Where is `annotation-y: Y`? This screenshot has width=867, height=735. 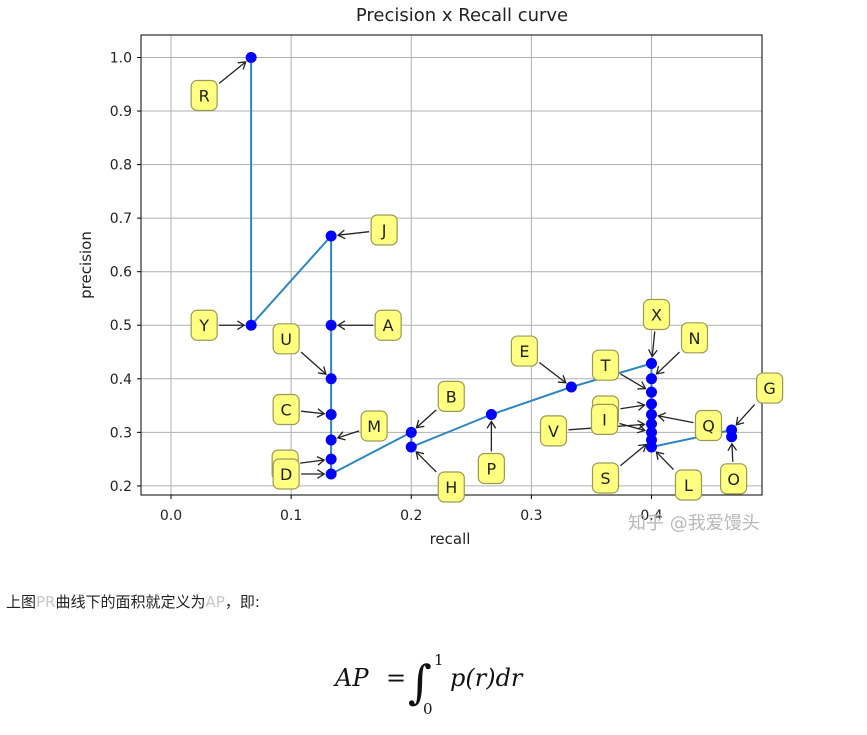
annotation-y: Y is located at coordinates (218, 325).